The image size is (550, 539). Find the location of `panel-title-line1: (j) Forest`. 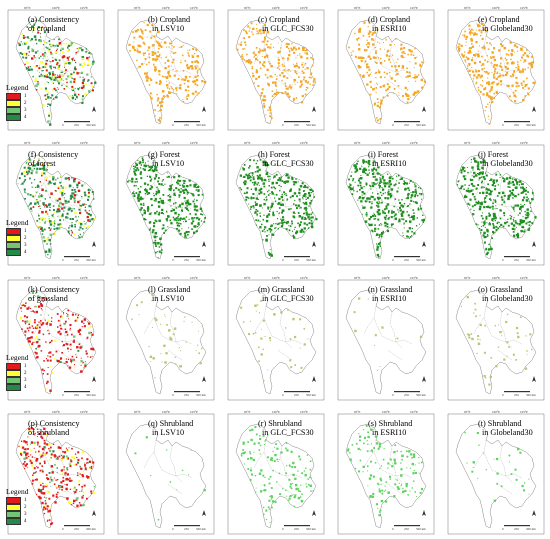

panel-title-line1: (j) Forest is located at coordinates (493, 154).